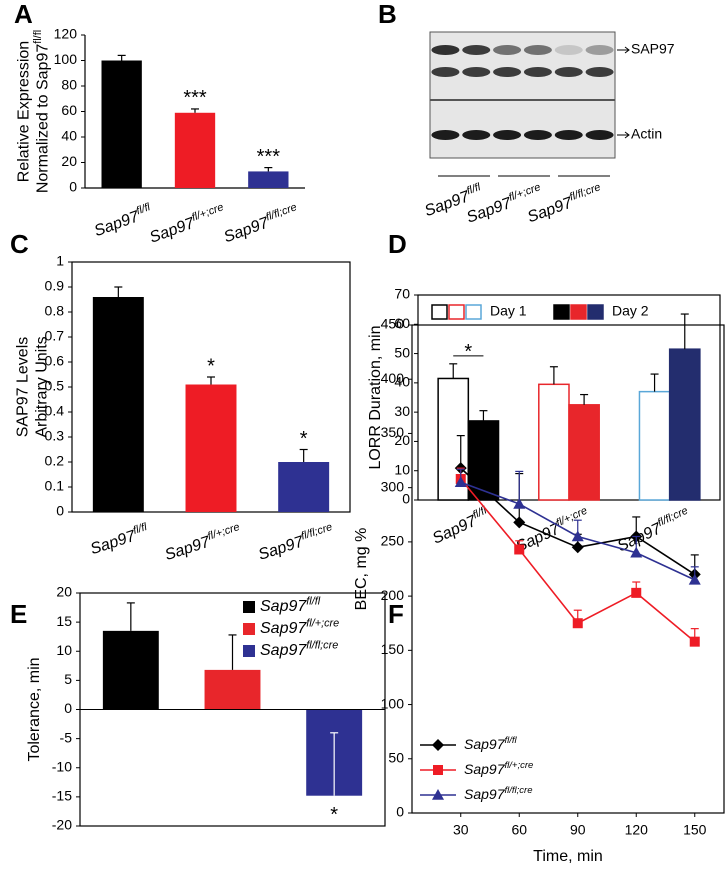 Image resolution: width=728 pixels, height=877 pixels. Describe the element at coordinates (695, 830) in the screenshot. I see `x-tick-label: 150` at that location.